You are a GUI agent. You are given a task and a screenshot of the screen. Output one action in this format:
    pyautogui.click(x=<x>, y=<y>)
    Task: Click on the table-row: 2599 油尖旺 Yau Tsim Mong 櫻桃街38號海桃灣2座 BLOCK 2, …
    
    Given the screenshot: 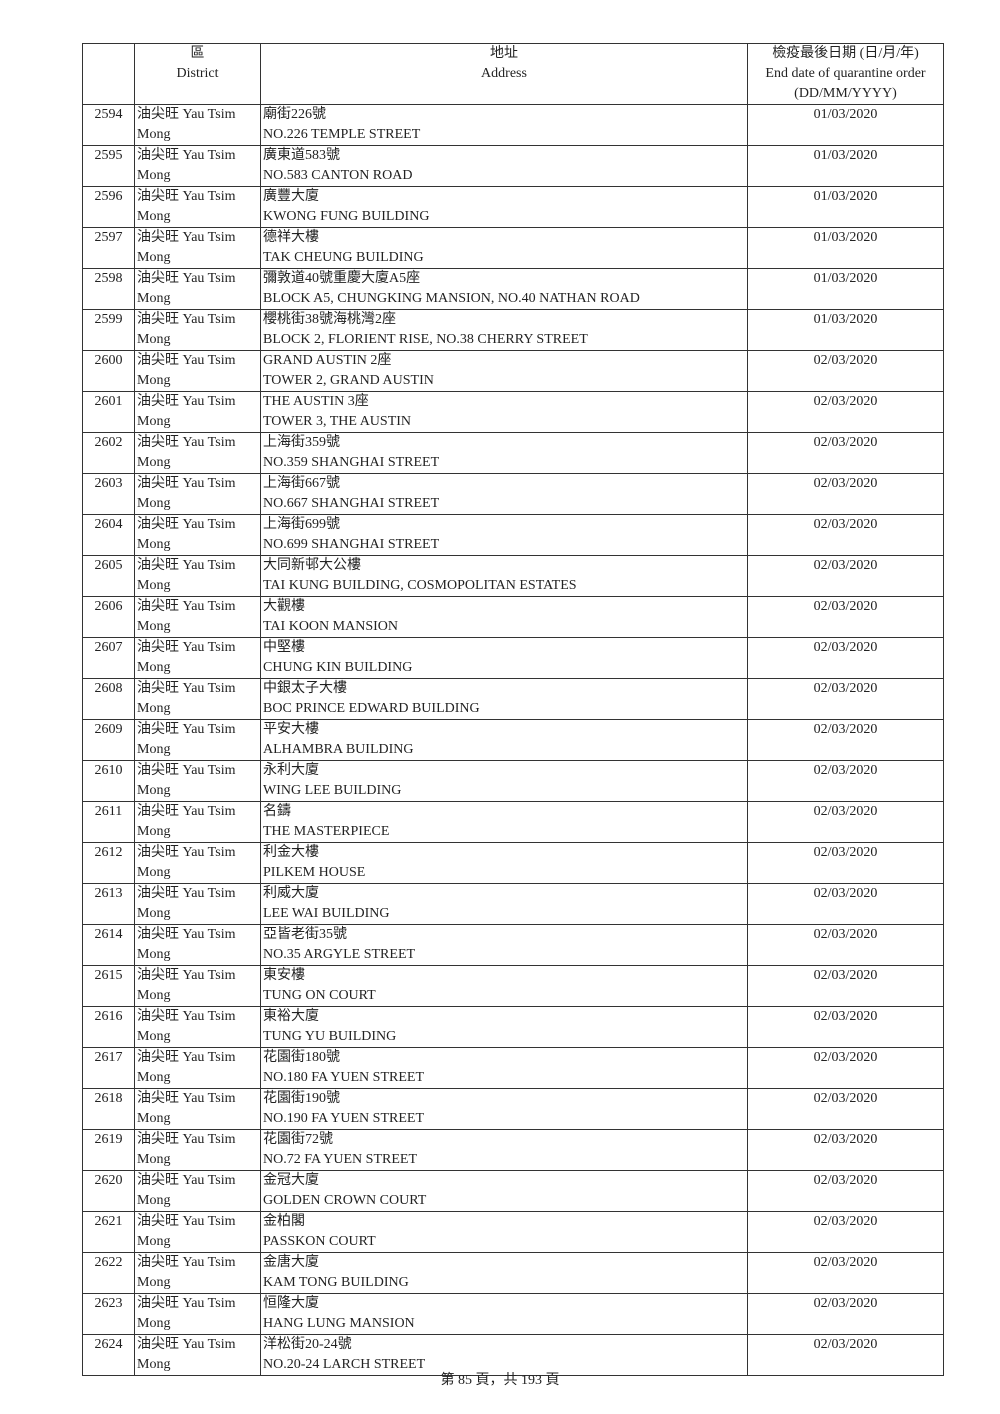 What is the action you would take?
    pyautogui.click(x=513, y=330)
    